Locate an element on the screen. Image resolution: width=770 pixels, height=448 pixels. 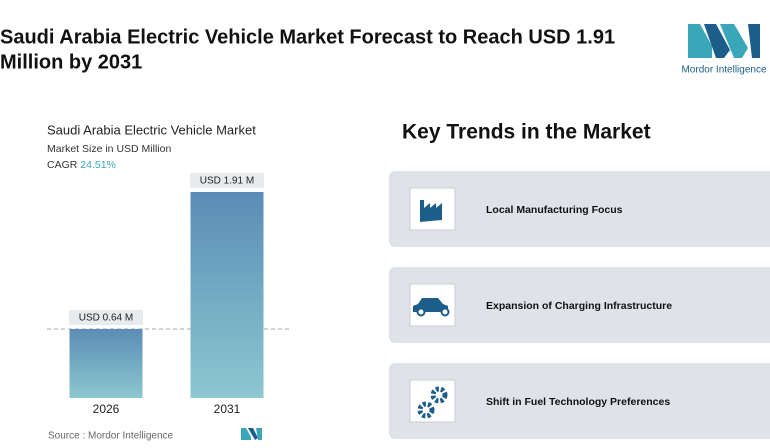
chart-subtitle: Market Size in USD Million is located at coordinates (109, 149).